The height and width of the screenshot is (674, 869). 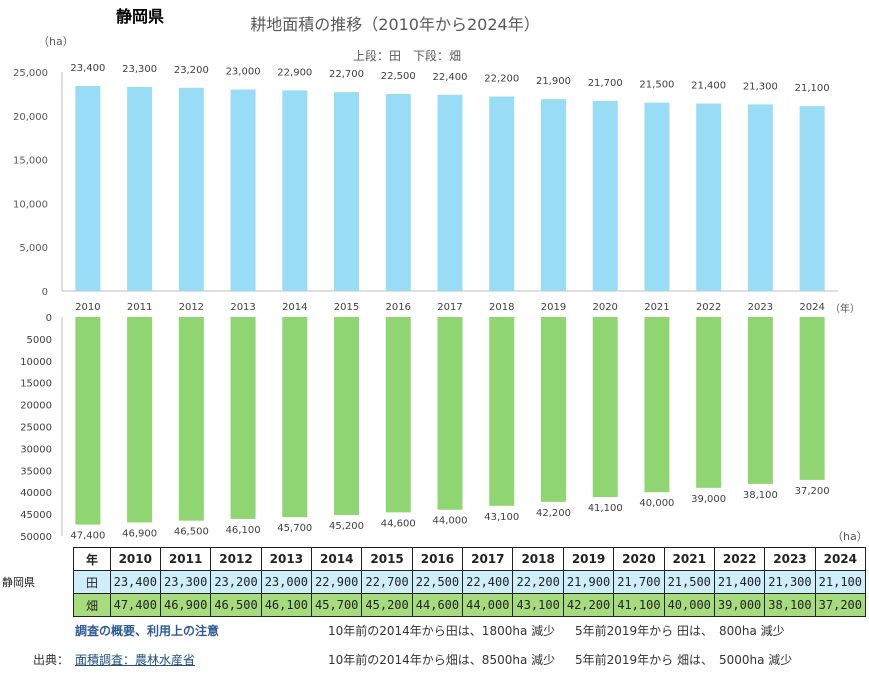 I want to click on year-header-cell: 2019, so click(x=588, y=559).